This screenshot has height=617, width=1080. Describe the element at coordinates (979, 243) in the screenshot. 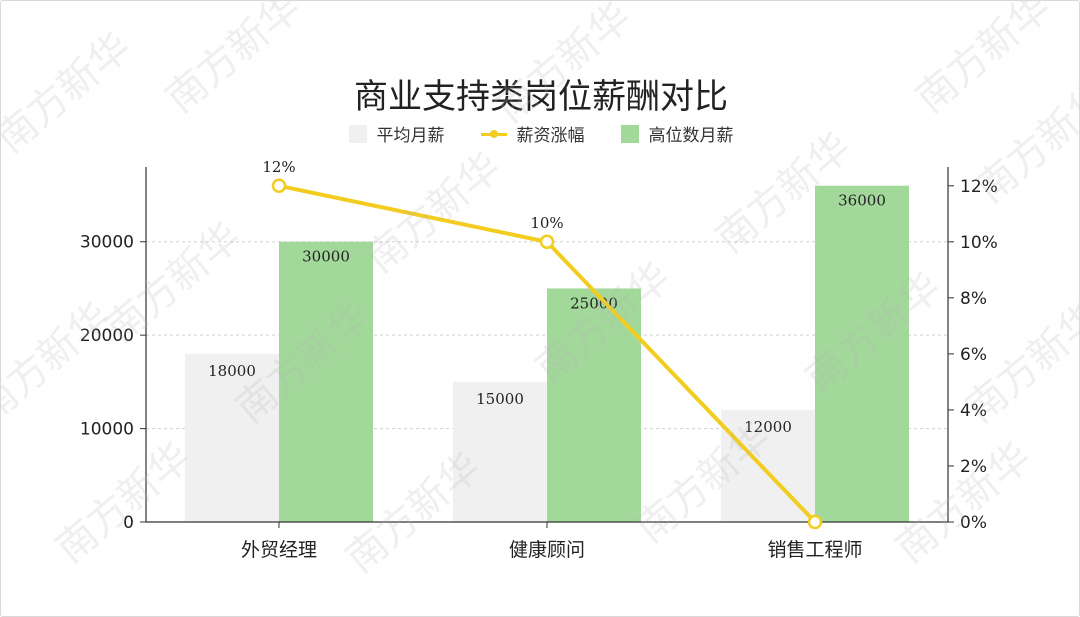

I see `right-axis-tick-label: 10%` at that location.